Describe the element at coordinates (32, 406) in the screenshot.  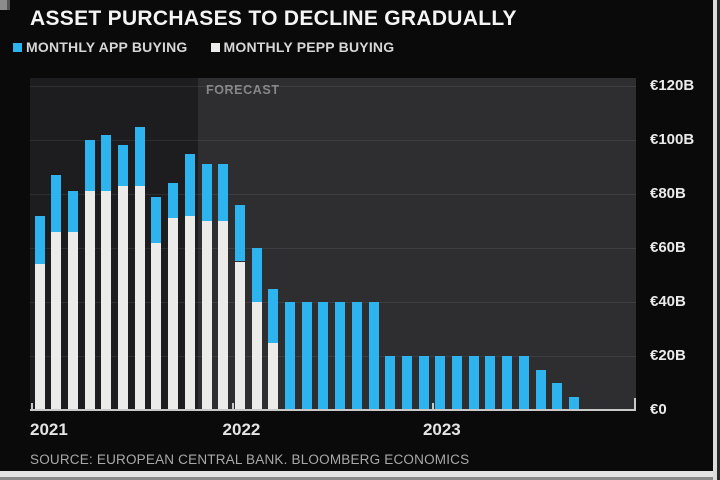
I see `x-axis-tick-2021` at that location.